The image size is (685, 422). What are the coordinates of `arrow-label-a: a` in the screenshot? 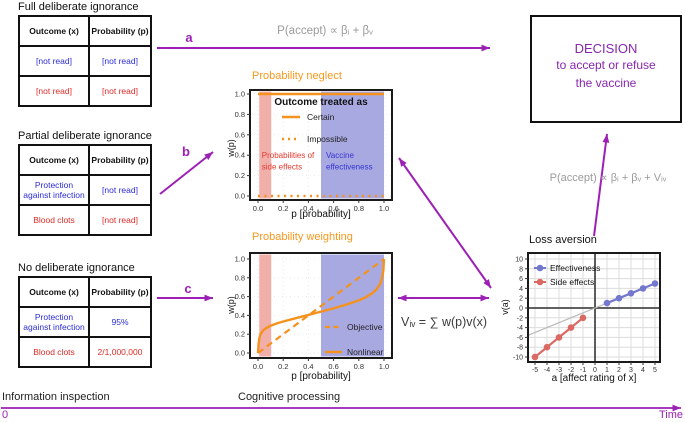 It's located at (189, 37).